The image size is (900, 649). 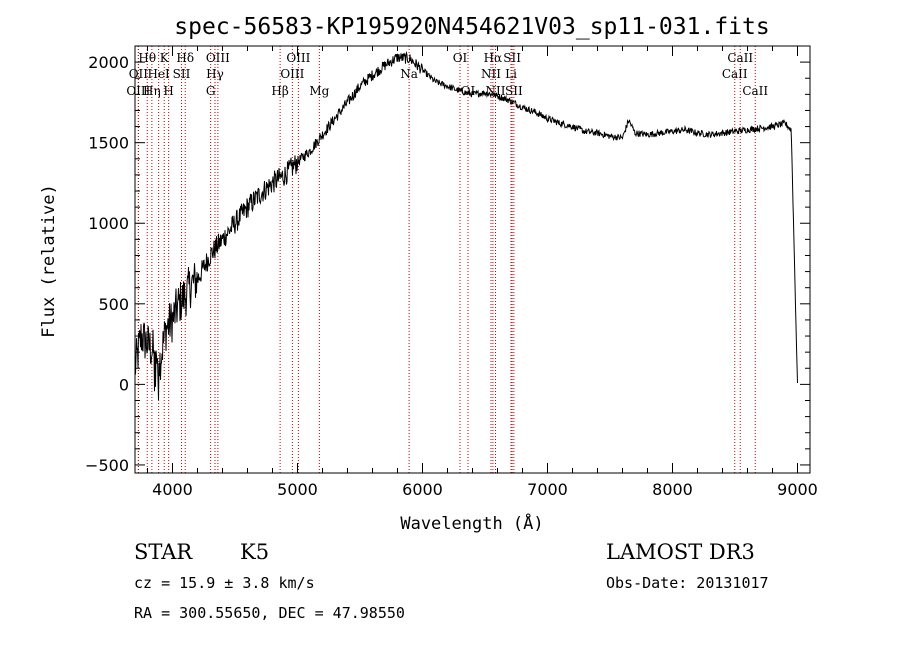 I want to click on spectral-line-label: Hγ, so click(x=215, y=74).